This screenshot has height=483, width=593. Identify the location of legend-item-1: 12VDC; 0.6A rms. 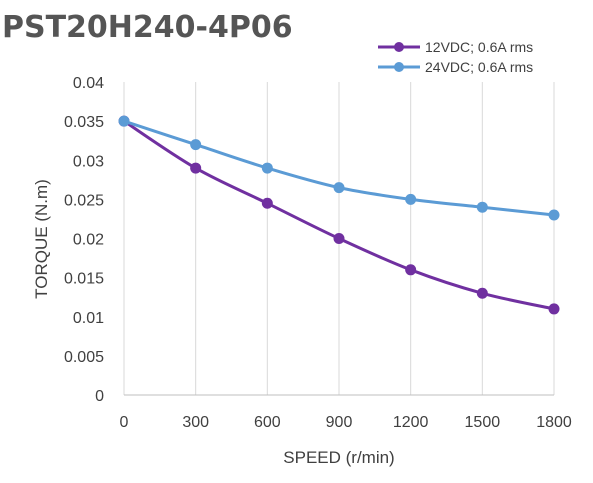
(455, 47).